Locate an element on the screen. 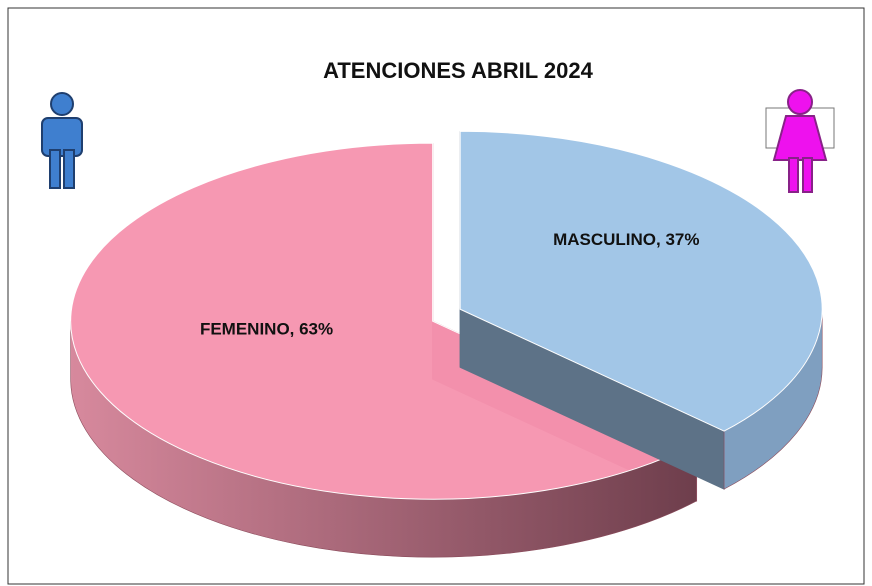  chart-title: ATENCIONES ABRIL 2024 is located at coordinates (458, 70).